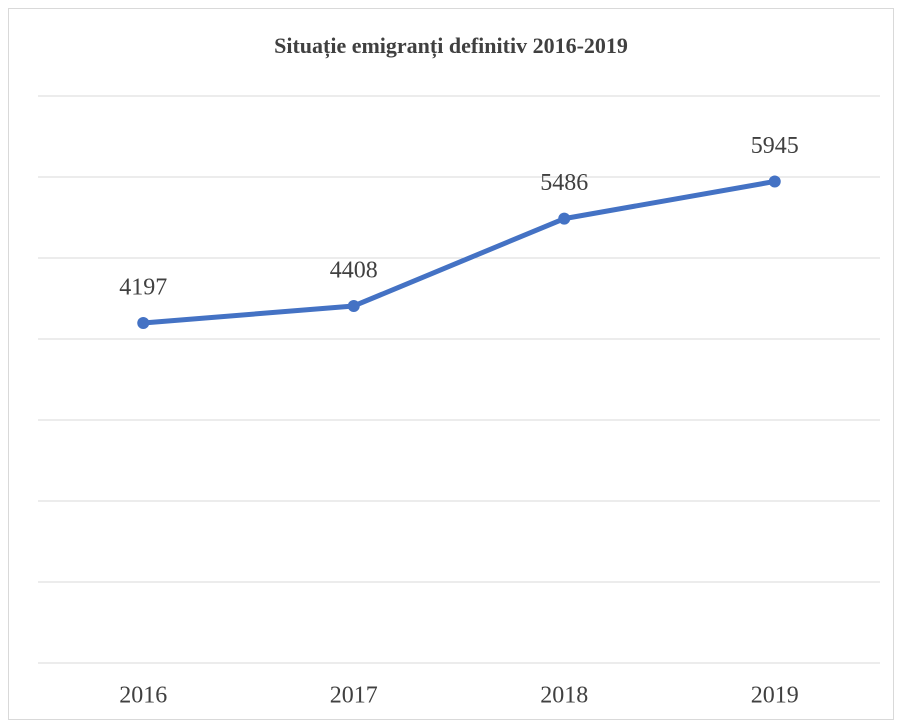 This screenshot has width=902, height=728. What do you see at coordinates (775, 146) in the screenshot?
I see `data-label: 5945` at bounding box center [775, 146].